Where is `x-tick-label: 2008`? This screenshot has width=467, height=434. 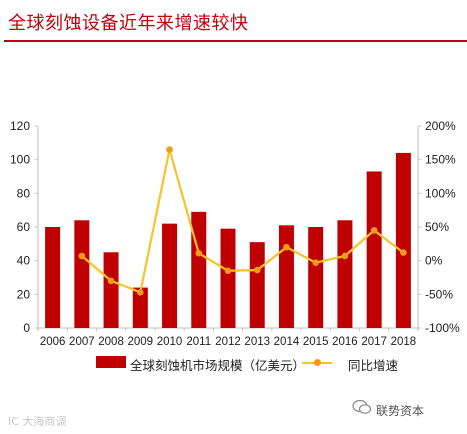
x-tick-label: 2008 is located at coordinates (111, 342).